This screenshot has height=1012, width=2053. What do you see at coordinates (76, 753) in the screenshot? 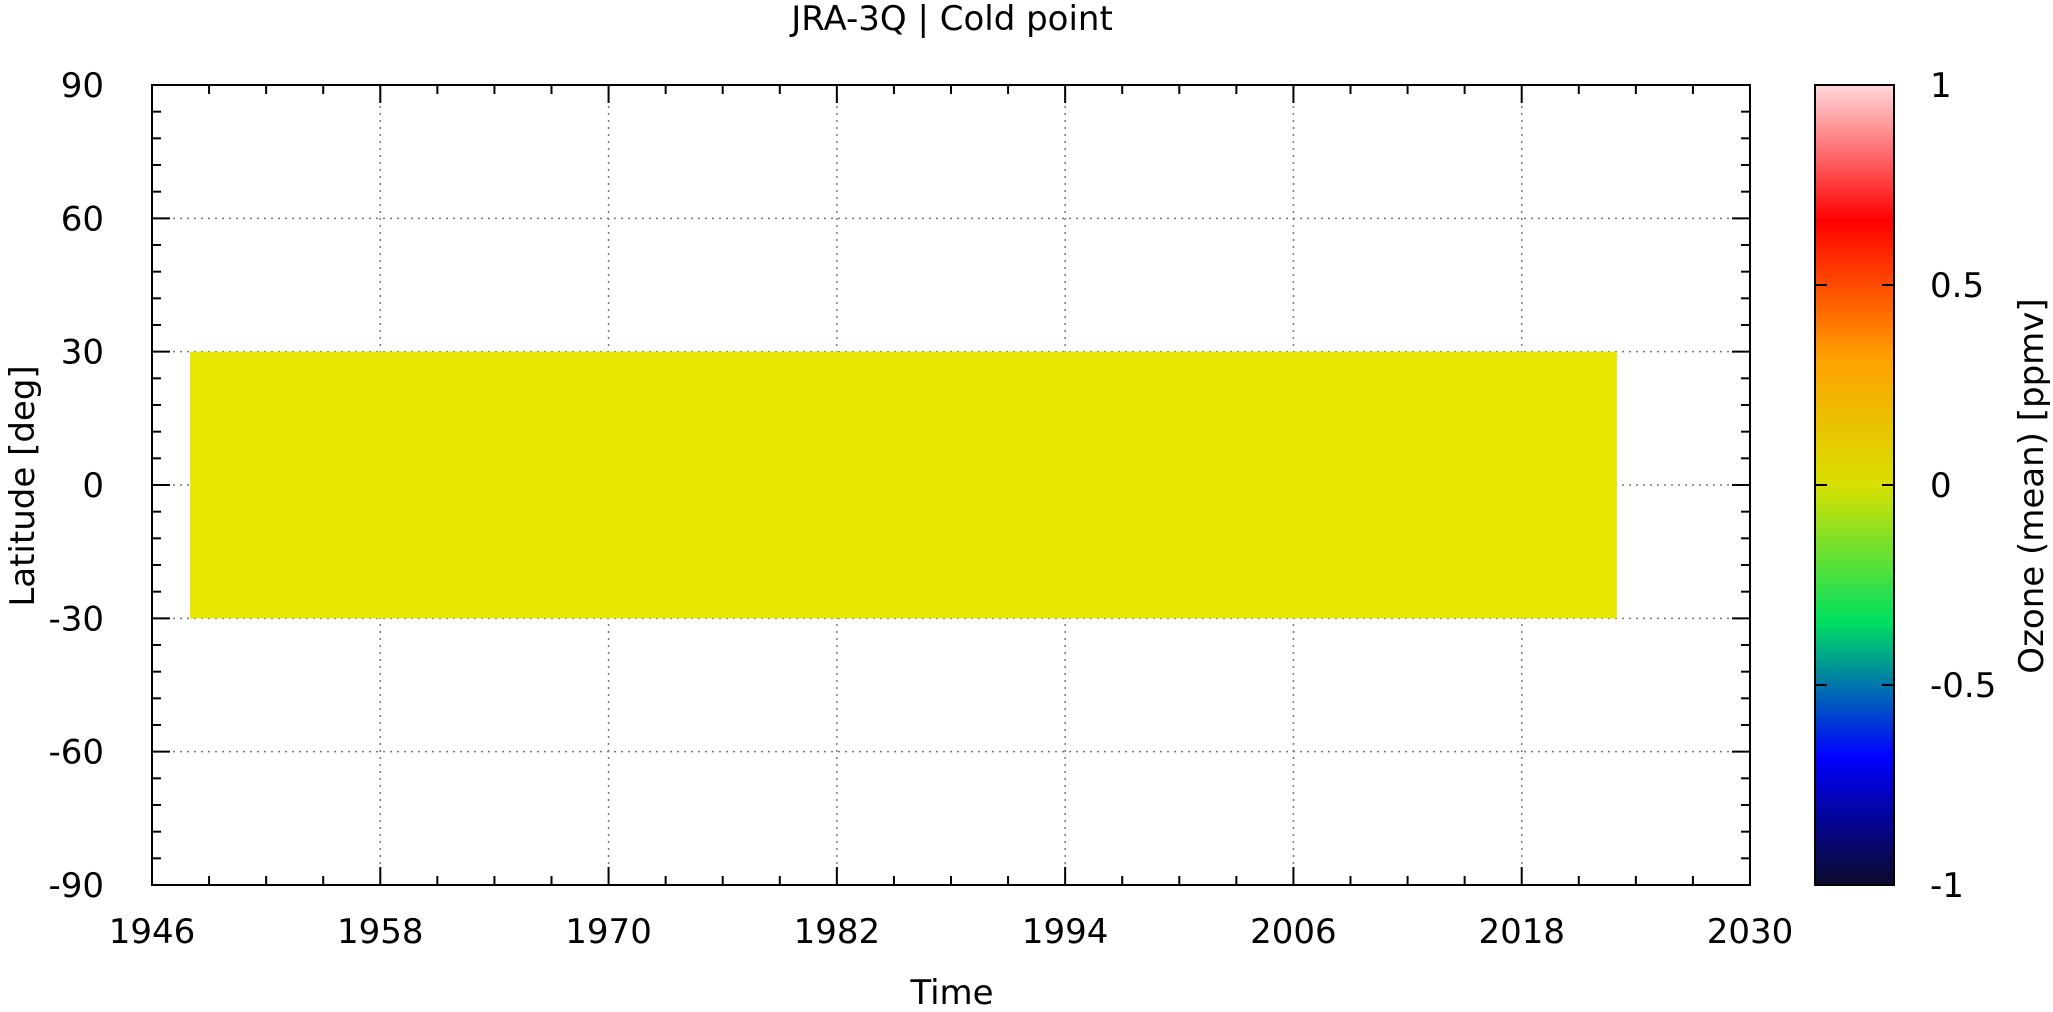
I see `y-tick-label: -60` at bounding box center [76, 753].